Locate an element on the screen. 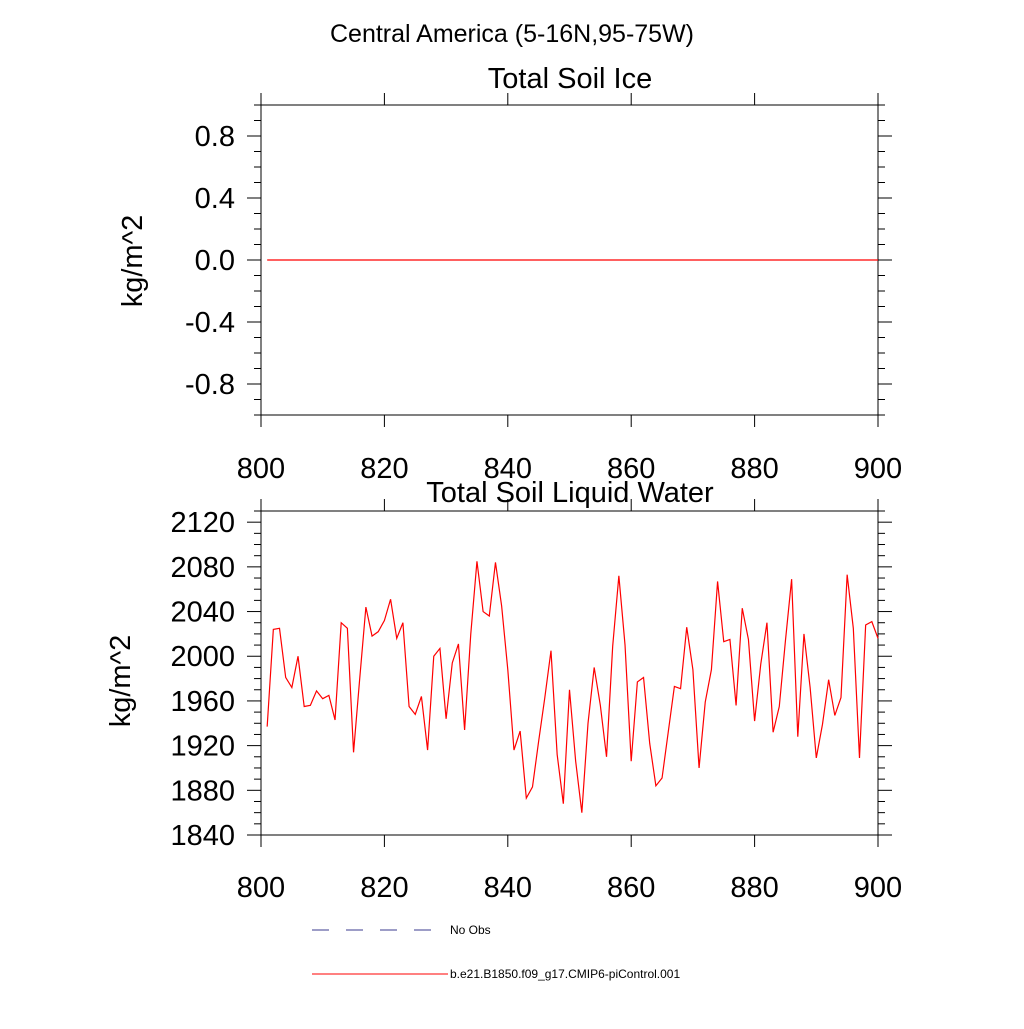  chart-title: Total Soil Ice is located at coordinates (570, 79).